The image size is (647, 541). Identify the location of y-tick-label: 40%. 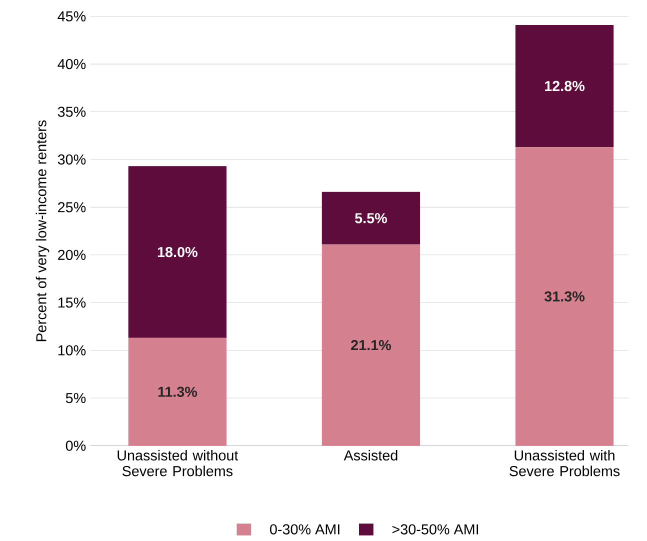
(72, 64).